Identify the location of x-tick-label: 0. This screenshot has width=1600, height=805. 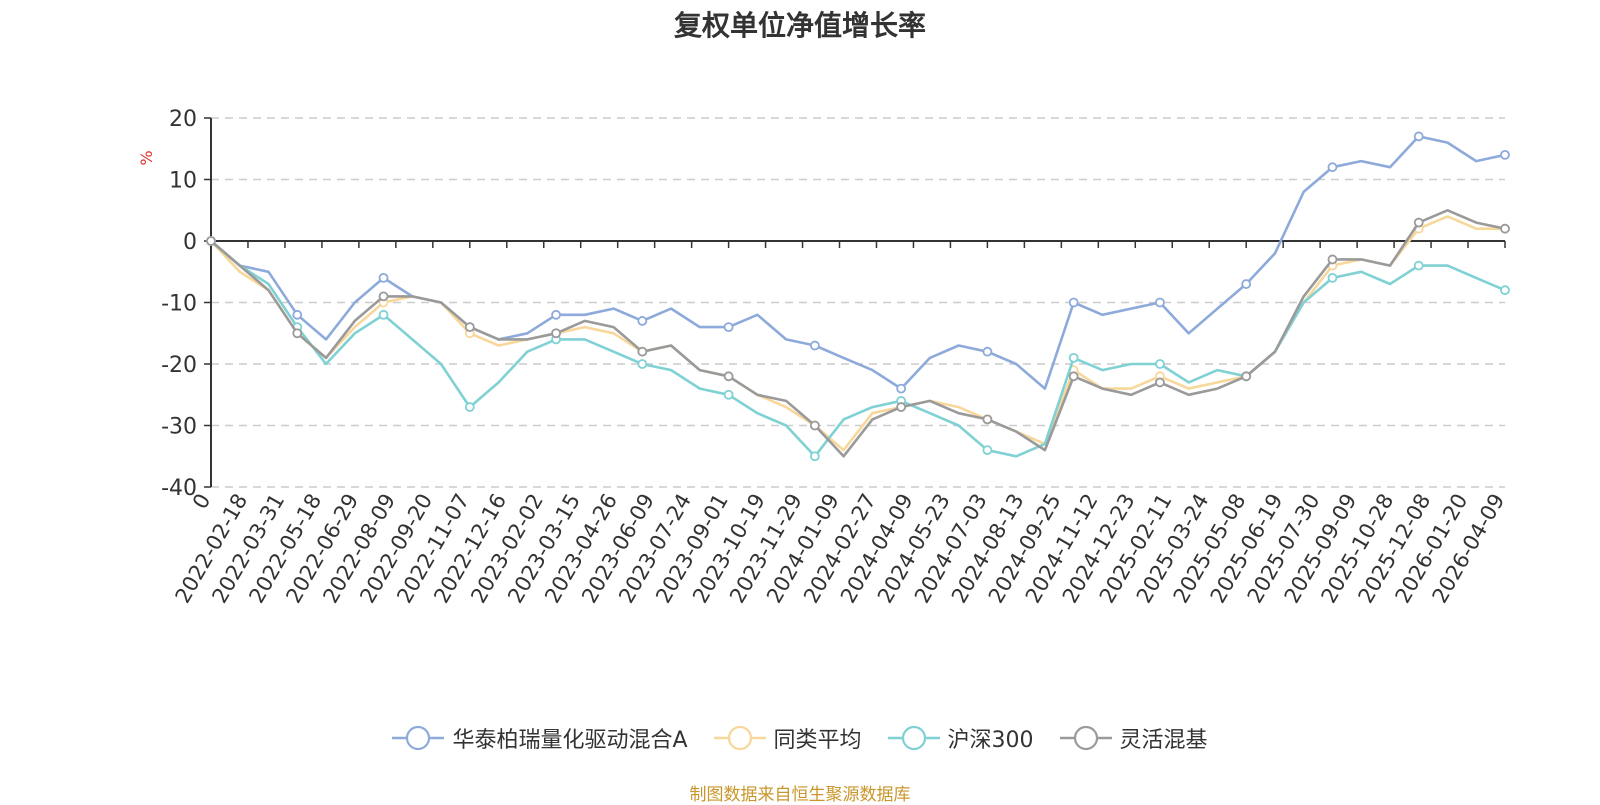
(201, 502).